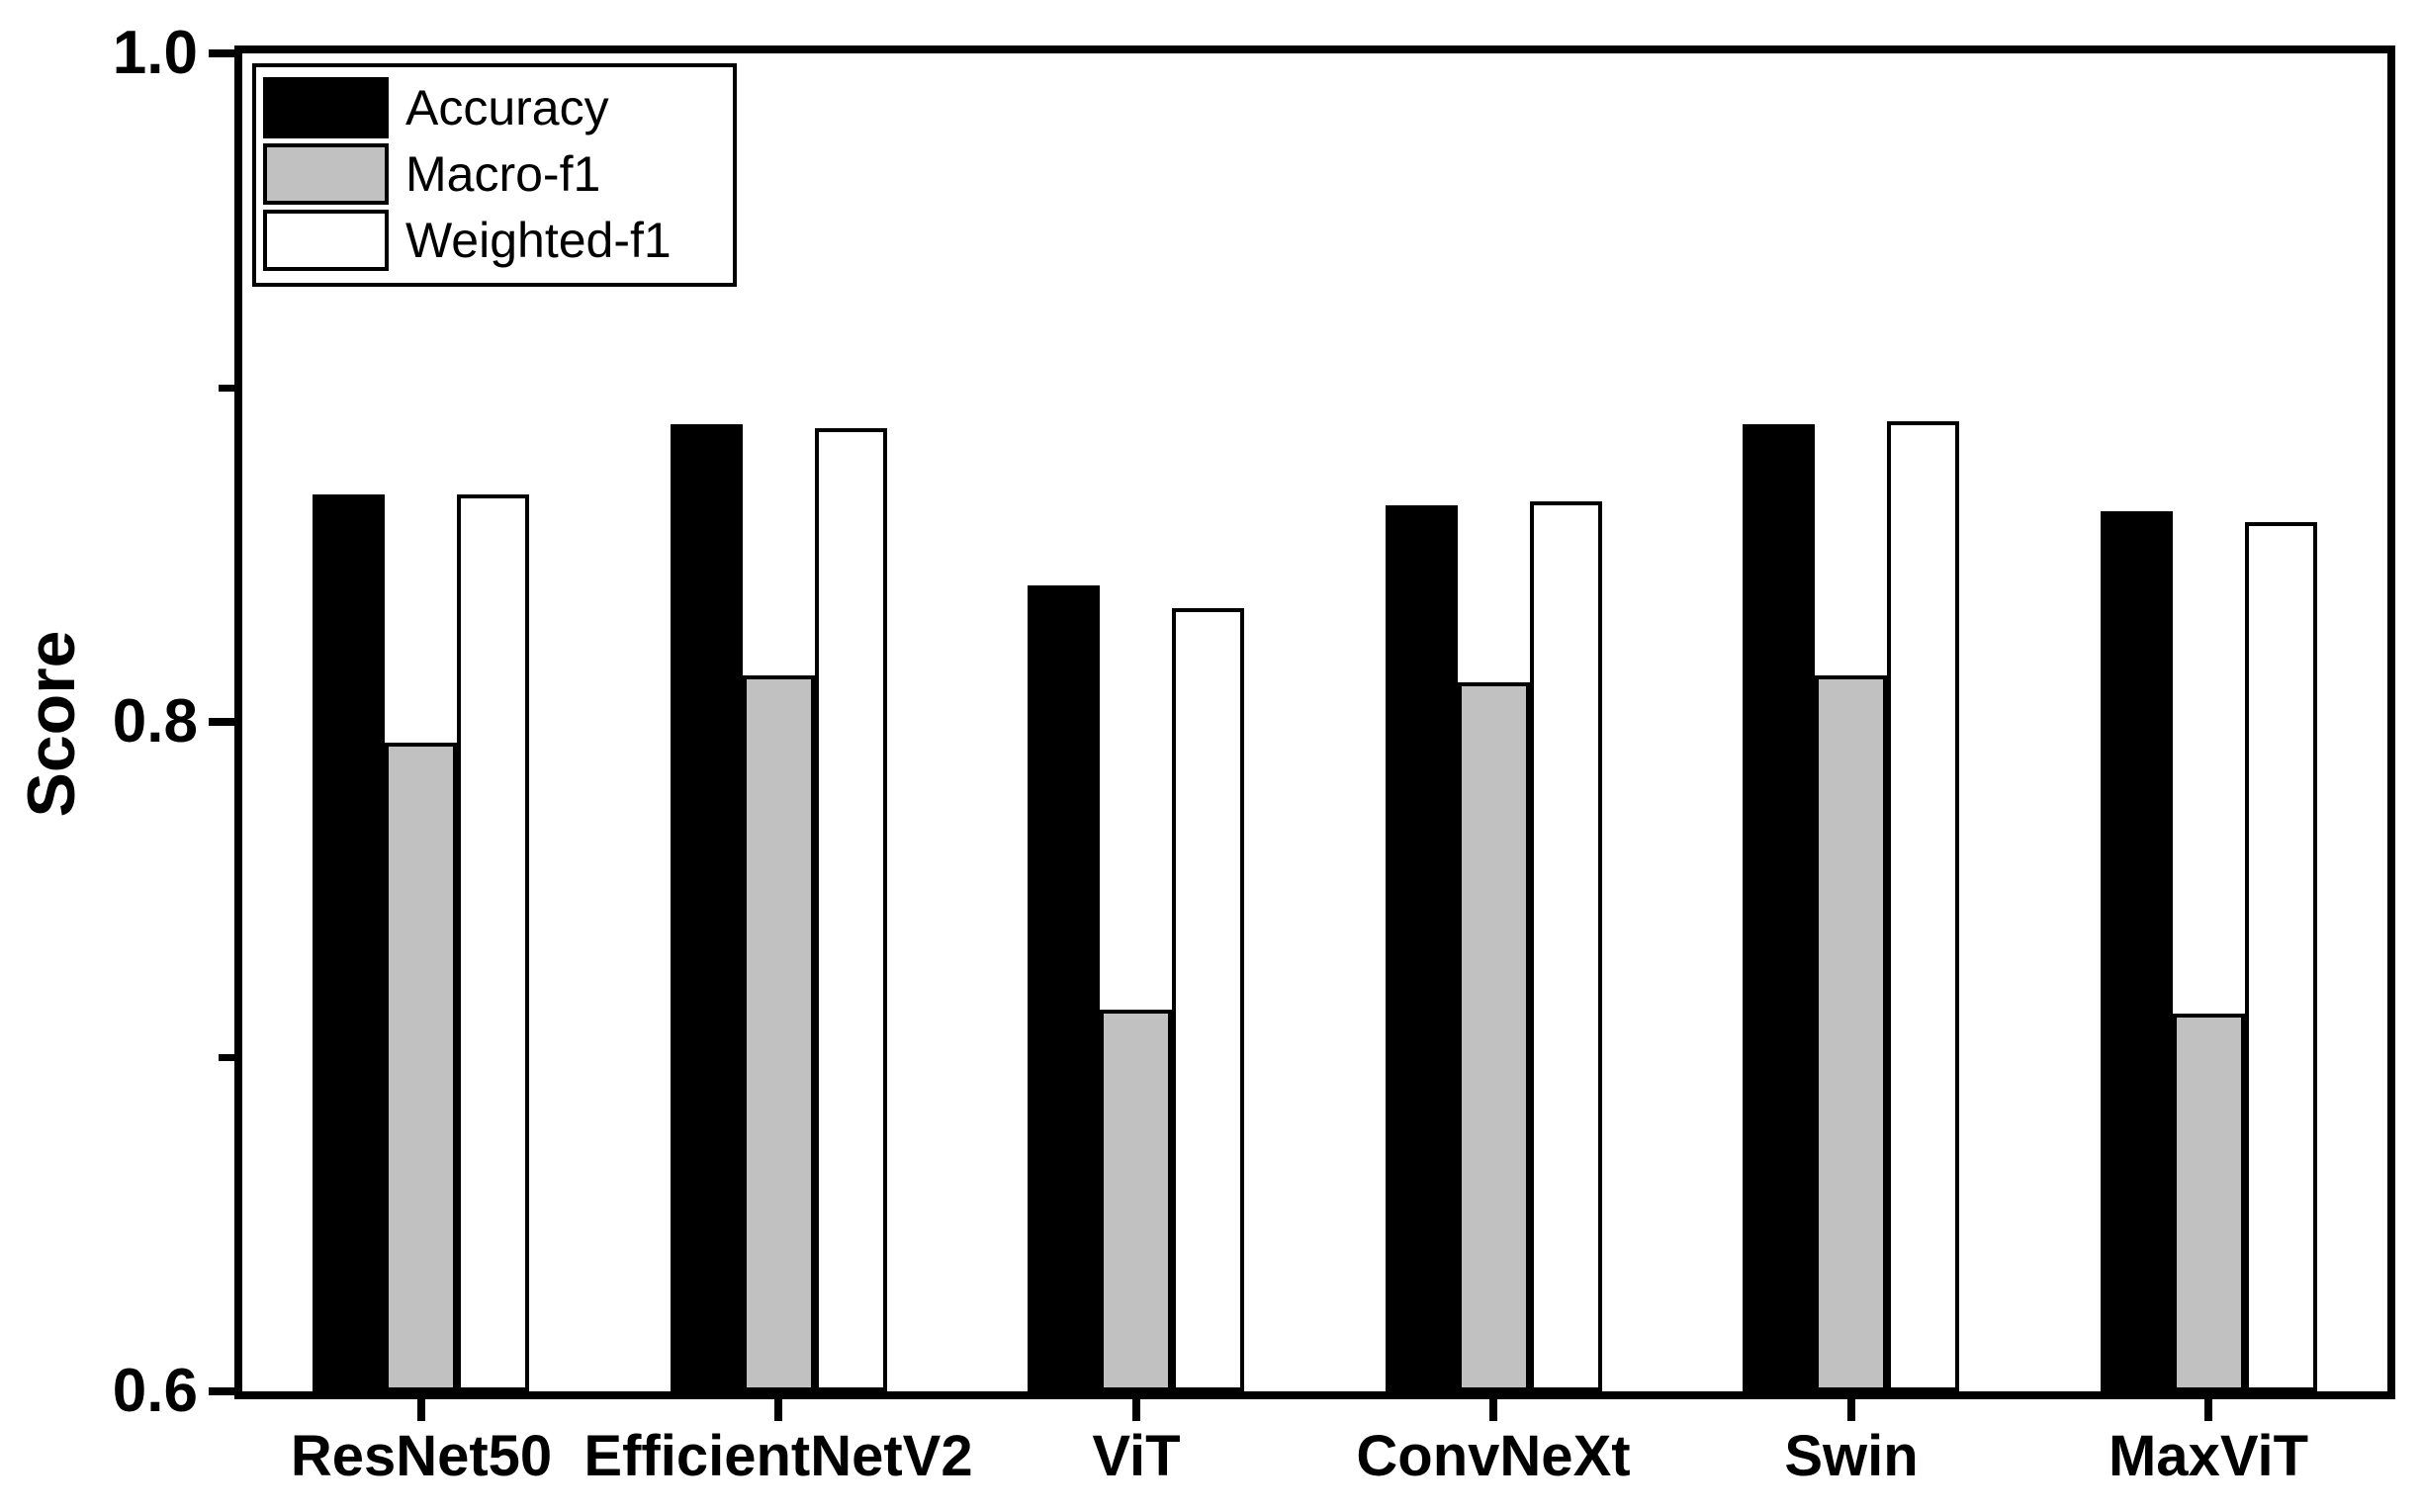  What do you see at coordinates (2281, 957) in the screenshot?
I see `bar-weighted-f1-maxvit` at bounding box center [2281, 957].